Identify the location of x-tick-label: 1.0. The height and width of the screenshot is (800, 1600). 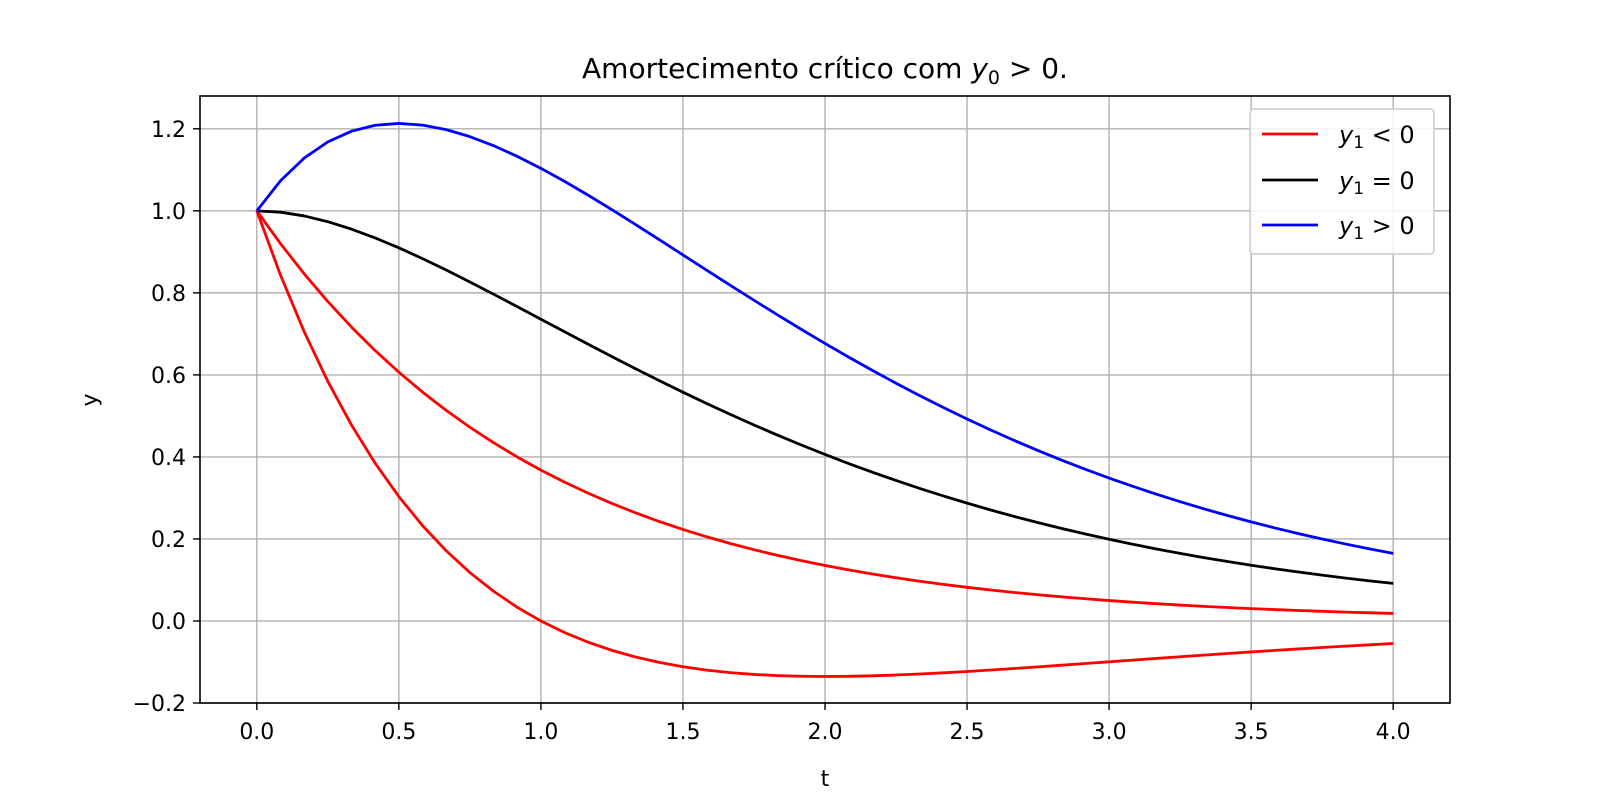
(540, 732).